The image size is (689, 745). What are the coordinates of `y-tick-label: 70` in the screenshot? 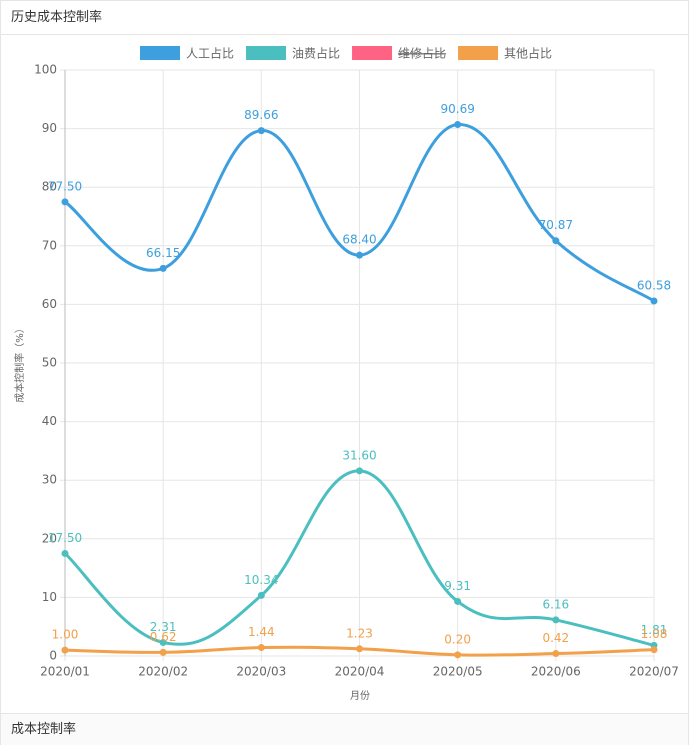 It's located at (49, 245).